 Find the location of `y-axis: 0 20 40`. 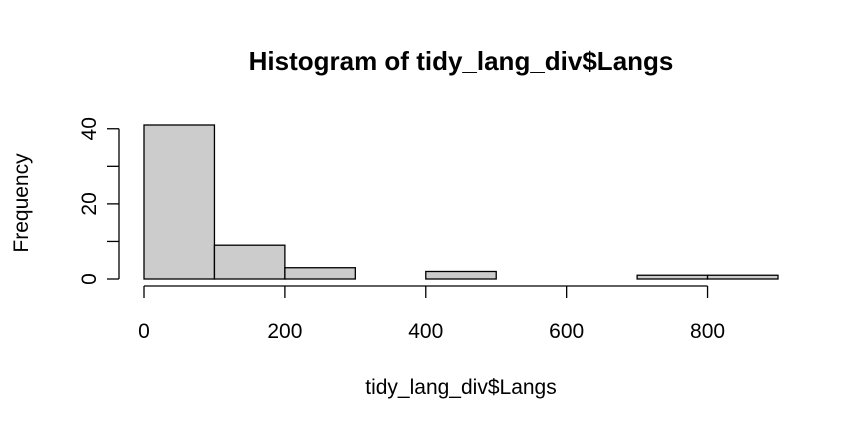

y-axis: 0 20 40 is located at coordinates (99, 201).